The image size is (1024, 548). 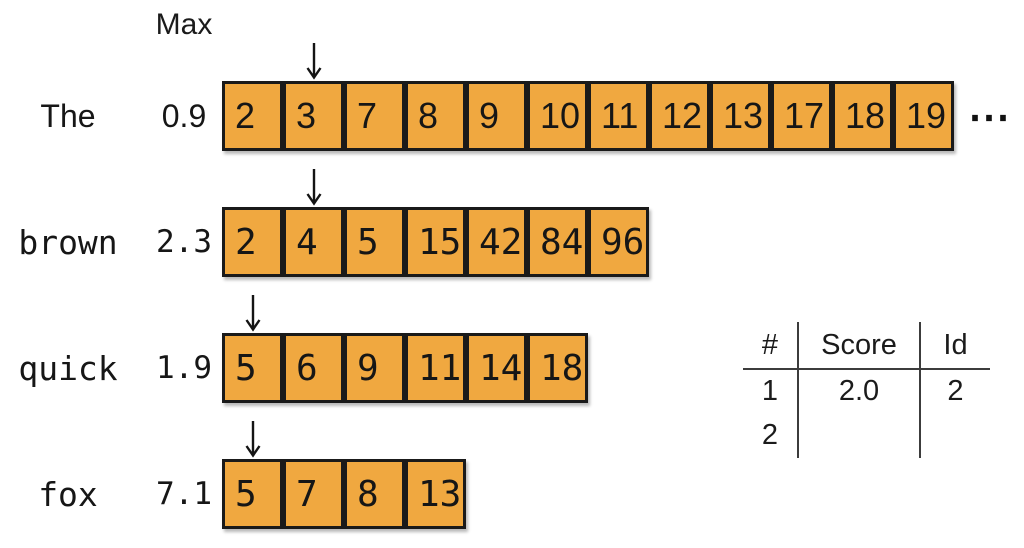 I want to click on posting-cell: 10, so click(x=557, y=116).